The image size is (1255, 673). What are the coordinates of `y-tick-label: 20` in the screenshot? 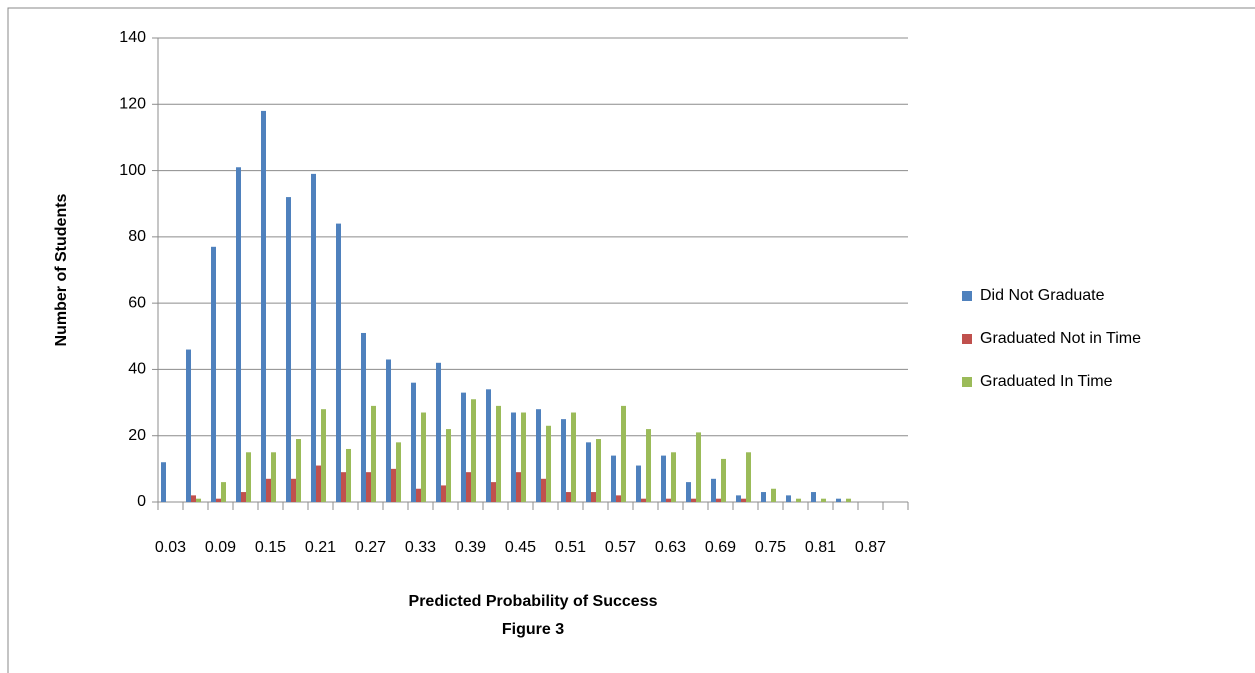 It's located at (137, 435).